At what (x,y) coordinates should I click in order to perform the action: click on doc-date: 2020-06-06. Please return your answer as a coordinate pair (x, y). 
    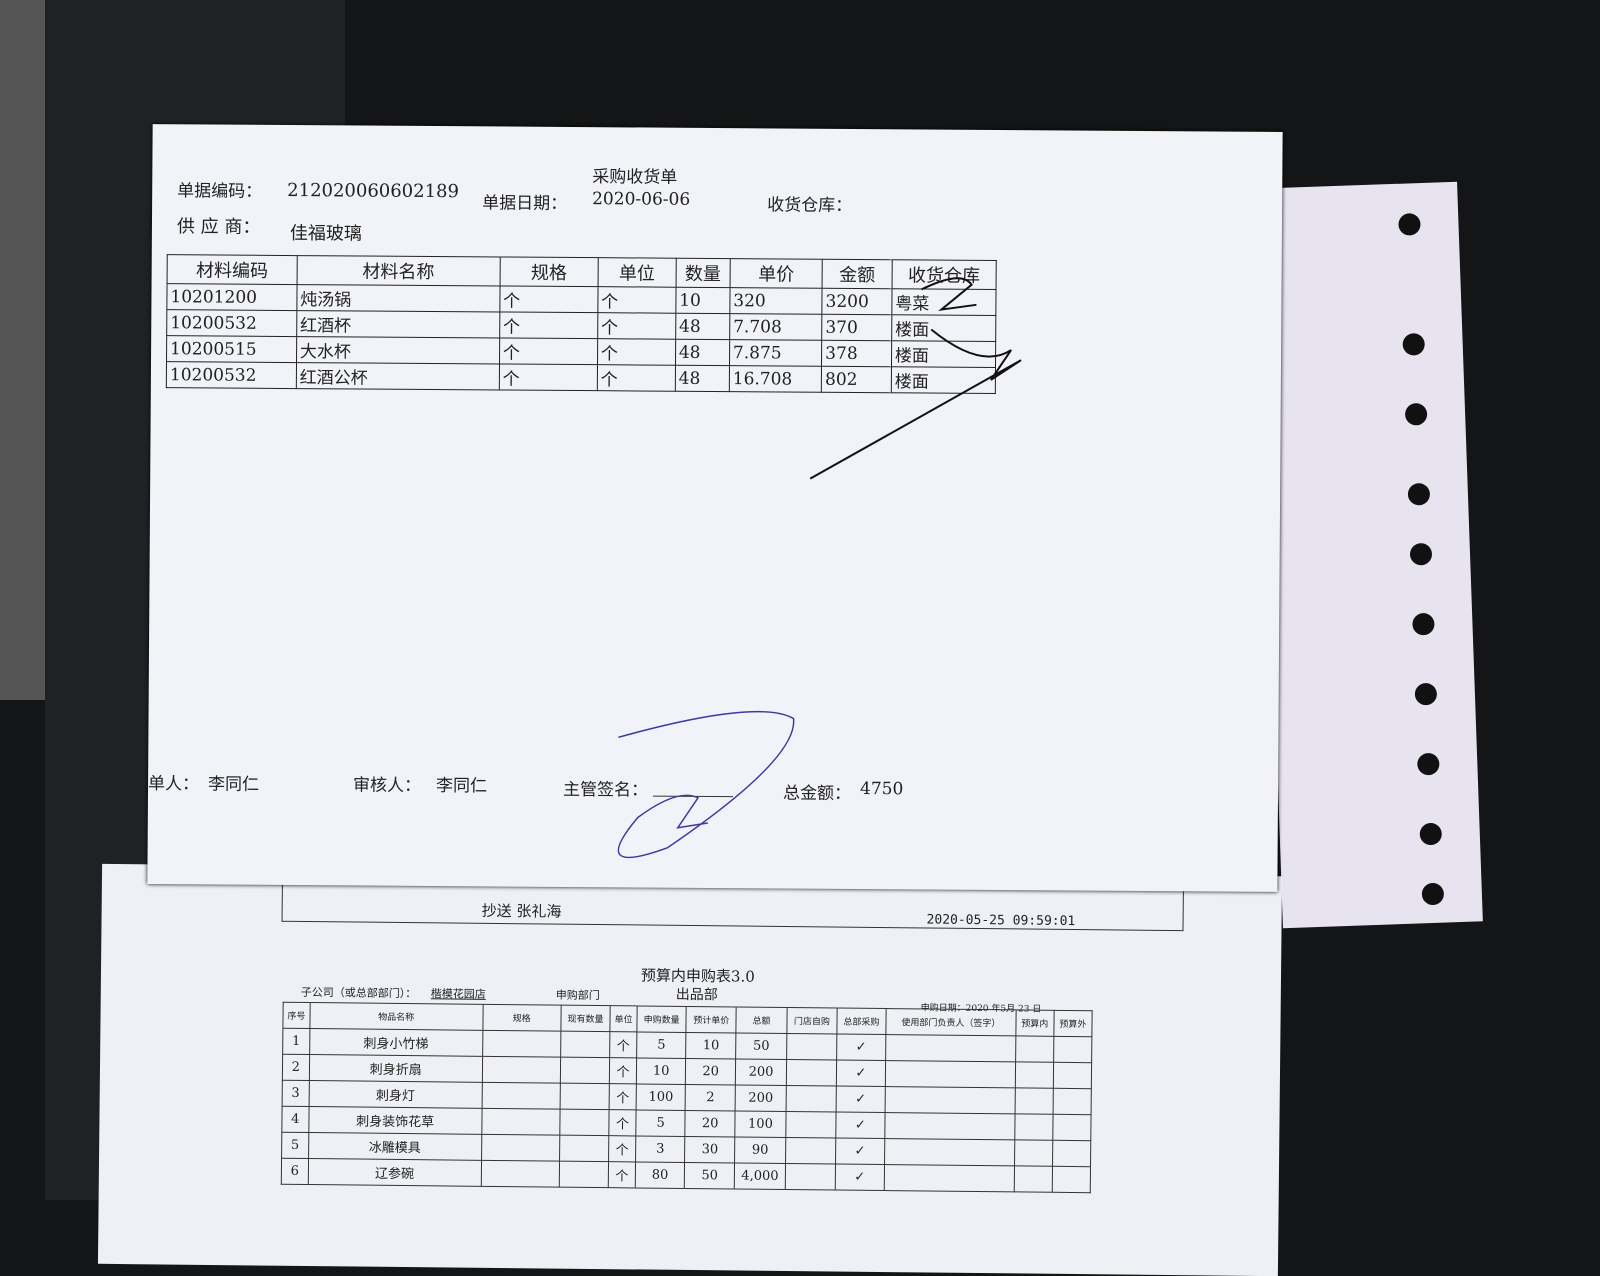
    Looking at the image, I should click on (641, 199).